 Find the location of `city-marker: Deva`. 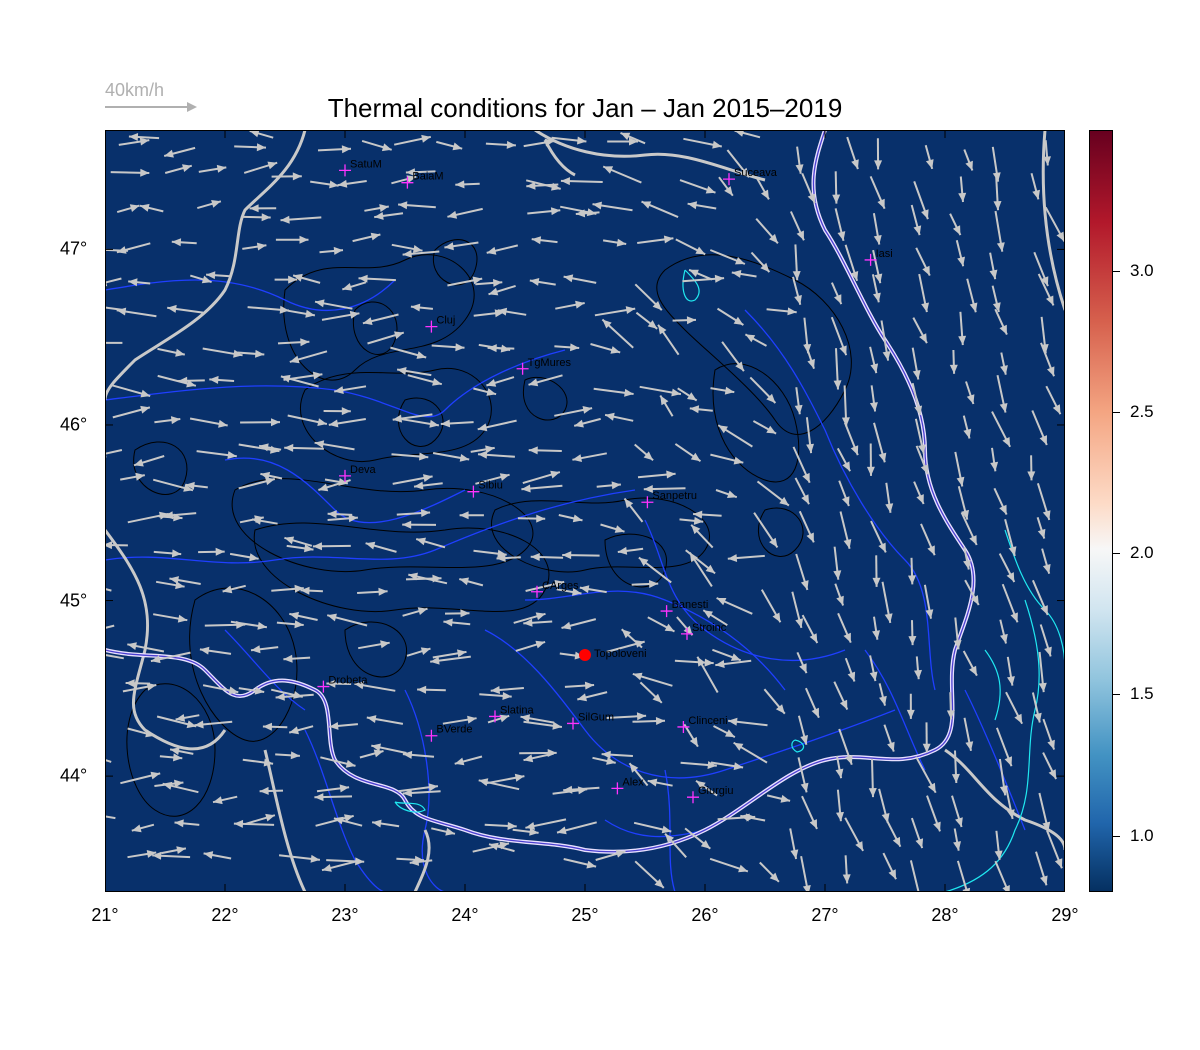

city-marker: Deva is located at coordinates (358, 473).